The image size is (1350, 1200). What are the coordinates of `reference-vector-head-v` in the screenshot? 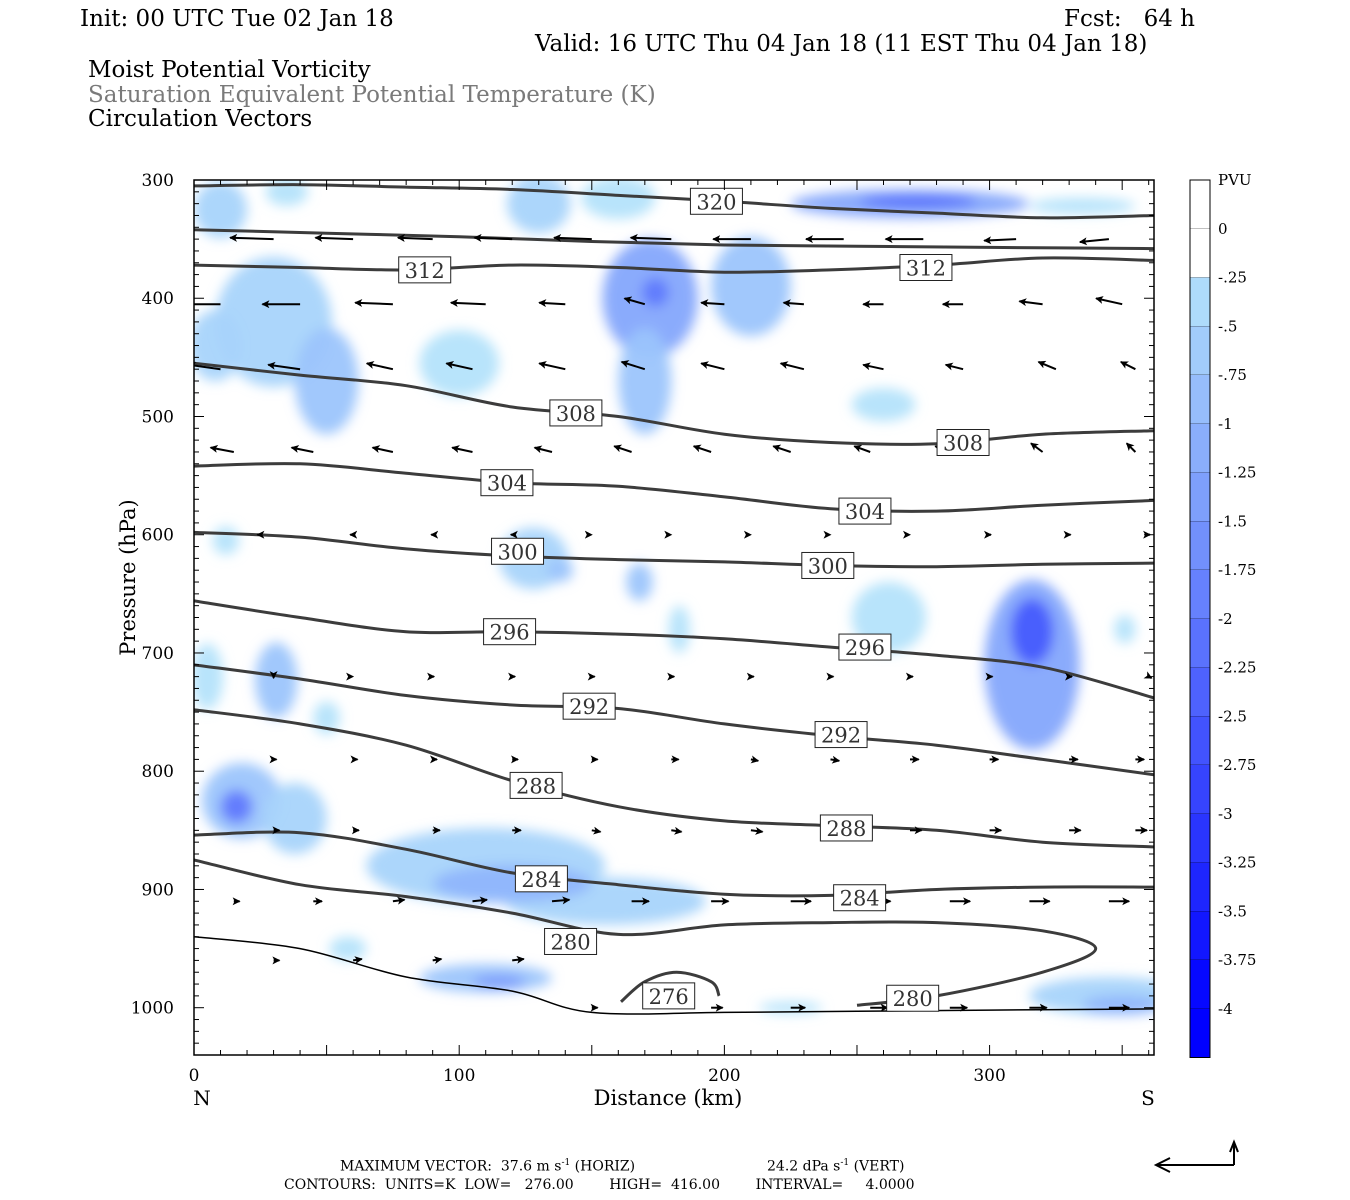 It's located at (1234, 1146).